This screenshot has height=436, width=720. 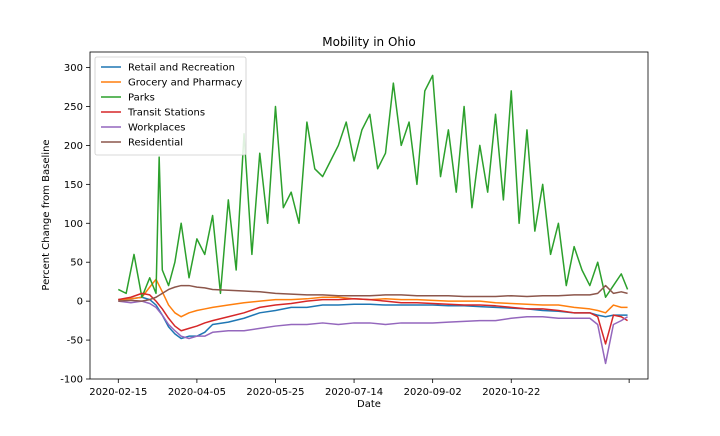 What do you see at coordinates (369, 404) in the screenshot?
I see `x-axis-title: Date` at bounding box center [369, 404].